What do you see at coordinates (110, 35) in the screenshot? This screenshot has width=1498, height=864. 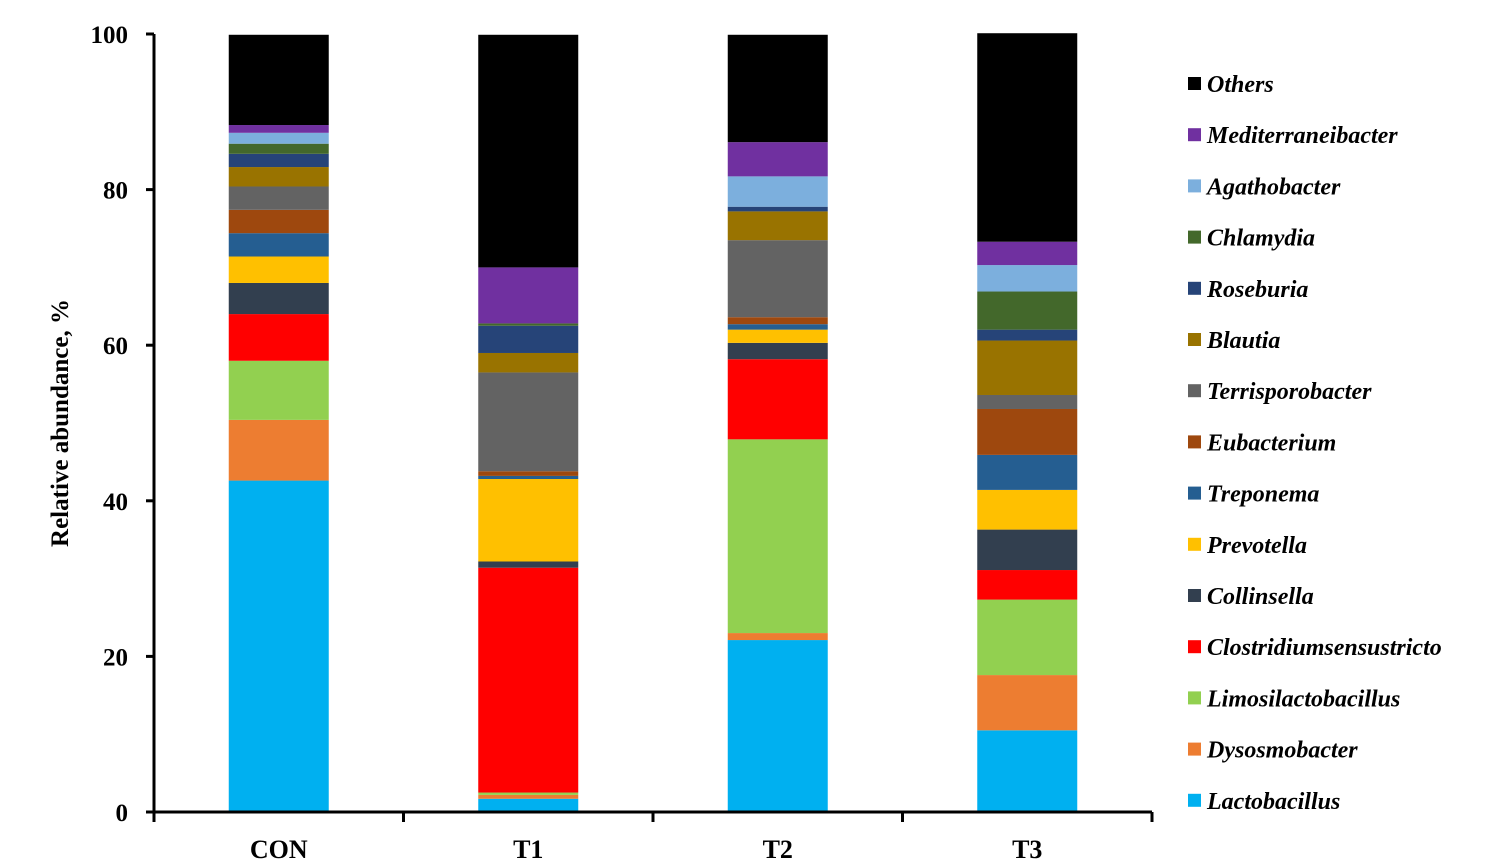 I see `y-tick-label: 100` at bounding box center [110, 35].